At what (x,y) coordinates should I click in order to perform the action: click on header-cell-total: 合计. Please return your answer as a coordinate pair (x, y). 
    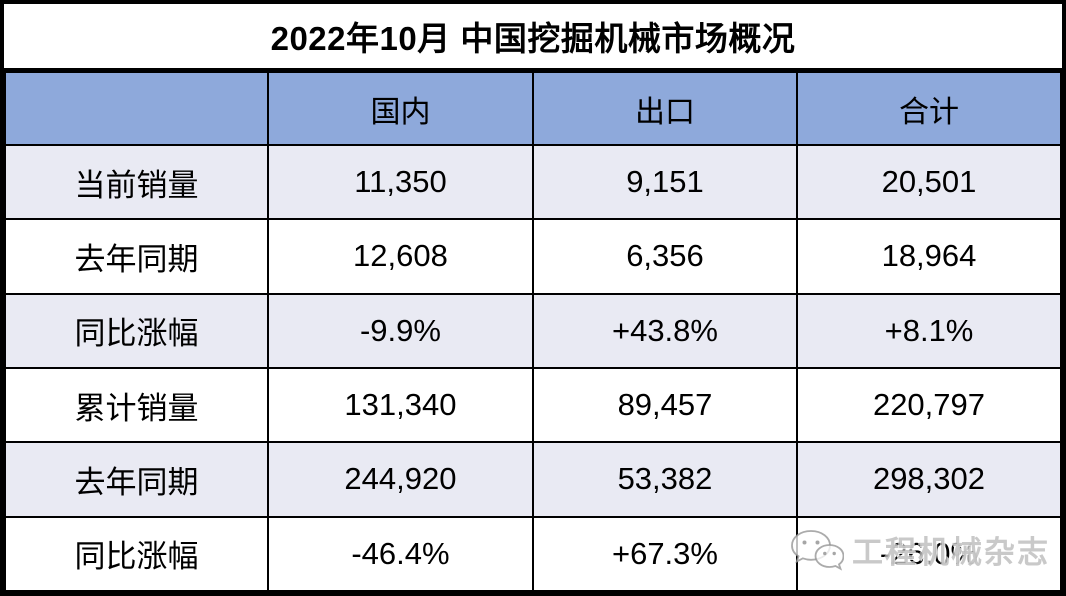
    Looking at the image, I should click on (929, 108).